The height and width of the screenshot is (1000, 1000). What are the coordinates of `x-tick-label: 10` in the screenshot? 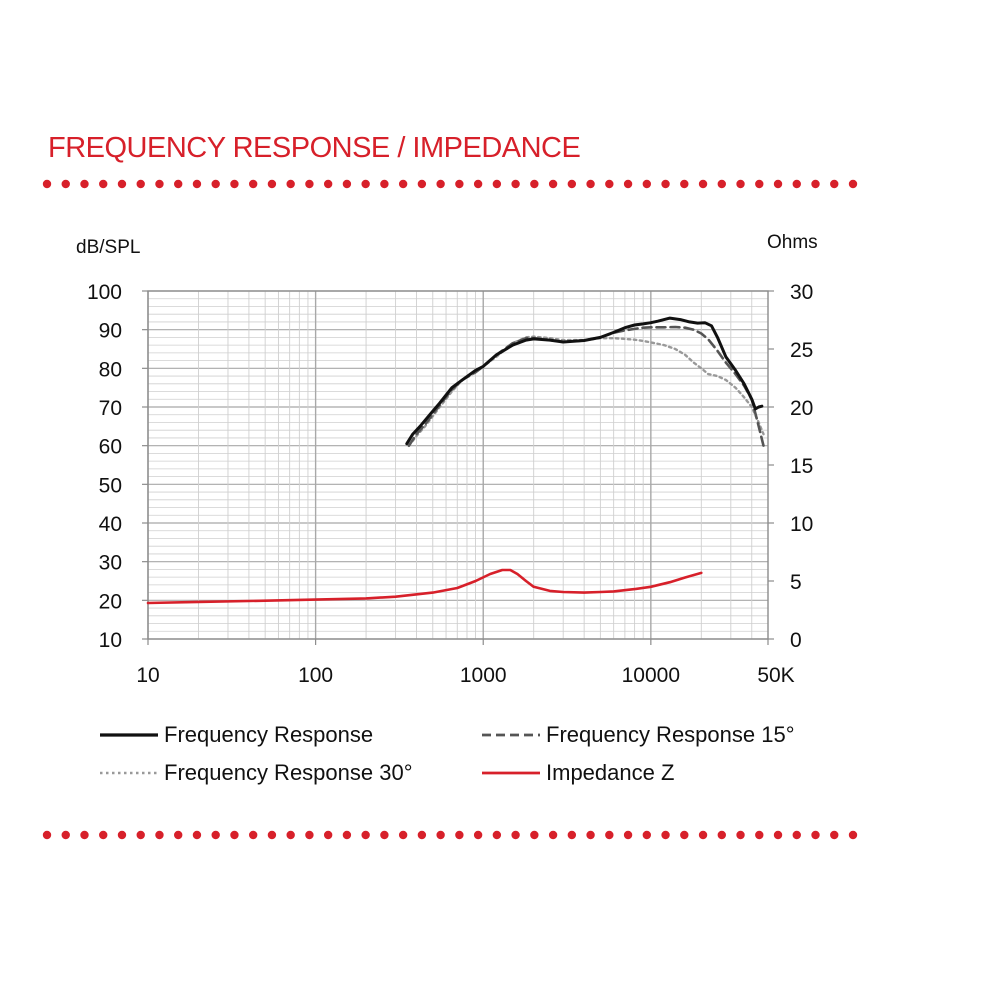 It's located at (147, 675).